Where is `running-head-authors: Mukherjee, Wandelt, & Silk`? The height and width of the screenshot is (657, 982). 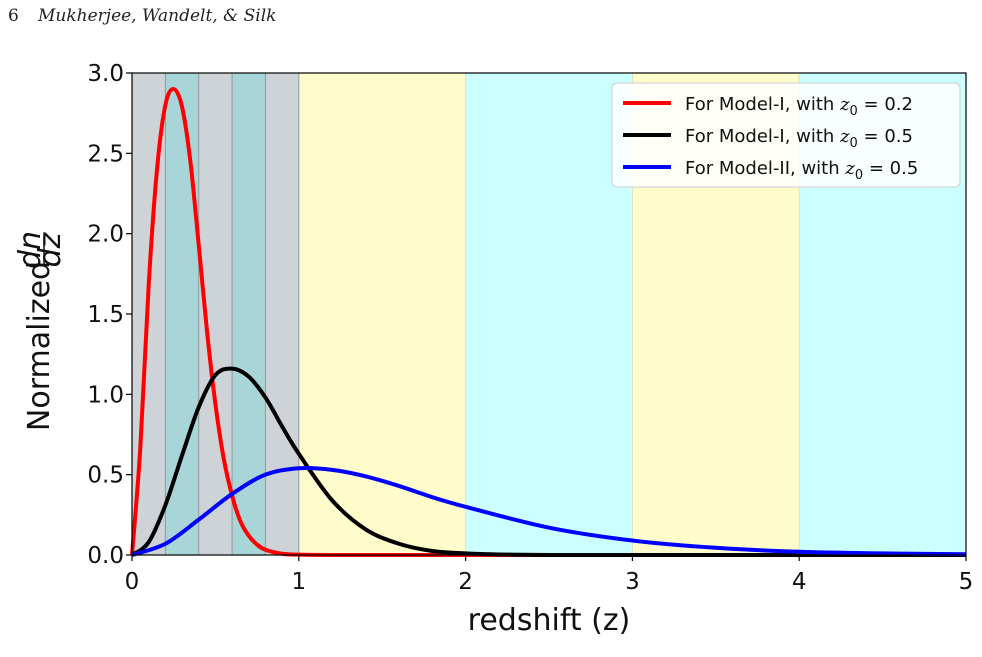 running-head-authors: Mukherjee, Wandelt, & Silk is located at coordinates (157, 16).